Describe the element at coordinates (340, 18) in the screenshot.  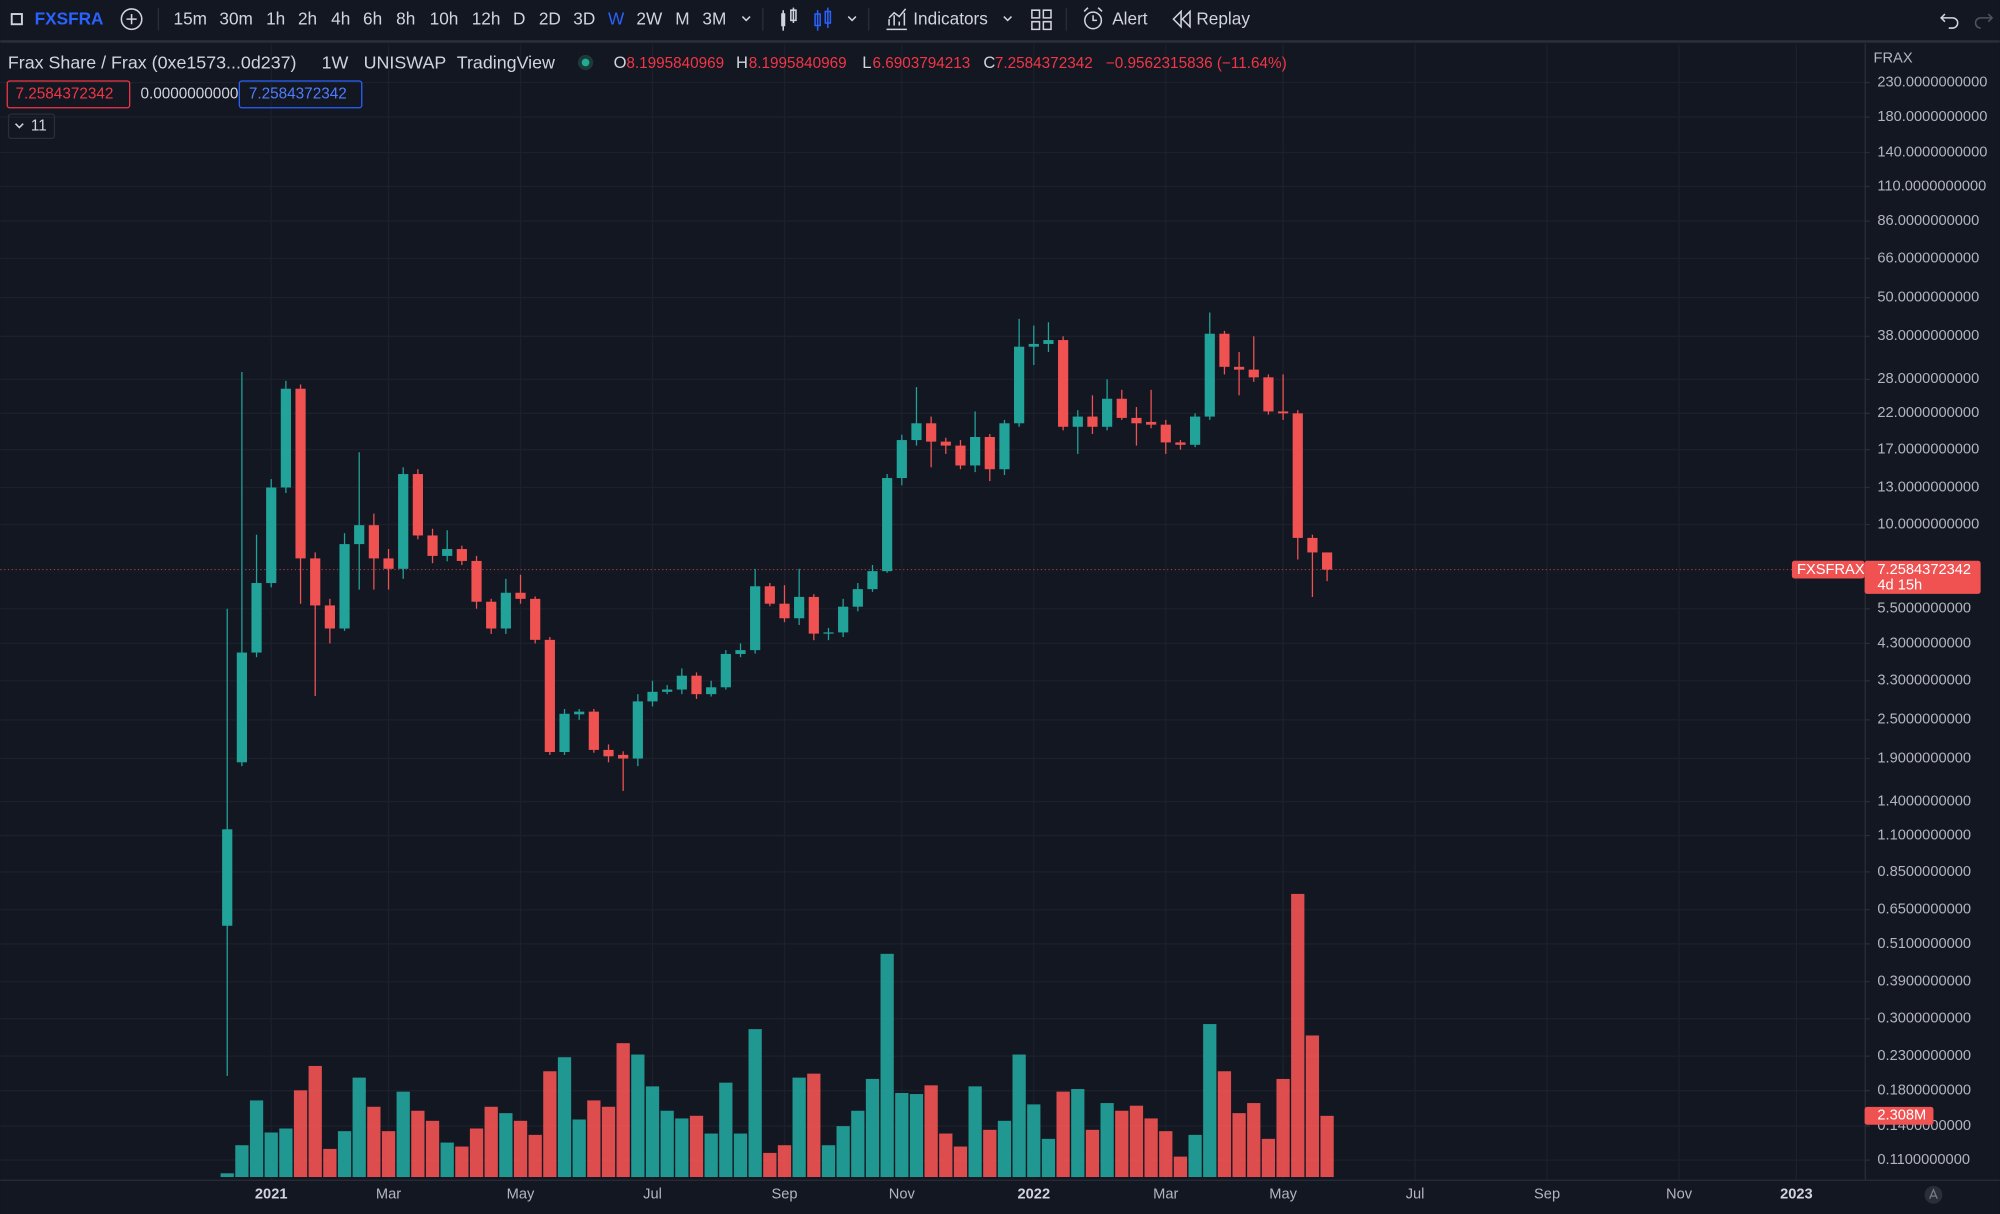
I see `interval-button: 4h` at that location.